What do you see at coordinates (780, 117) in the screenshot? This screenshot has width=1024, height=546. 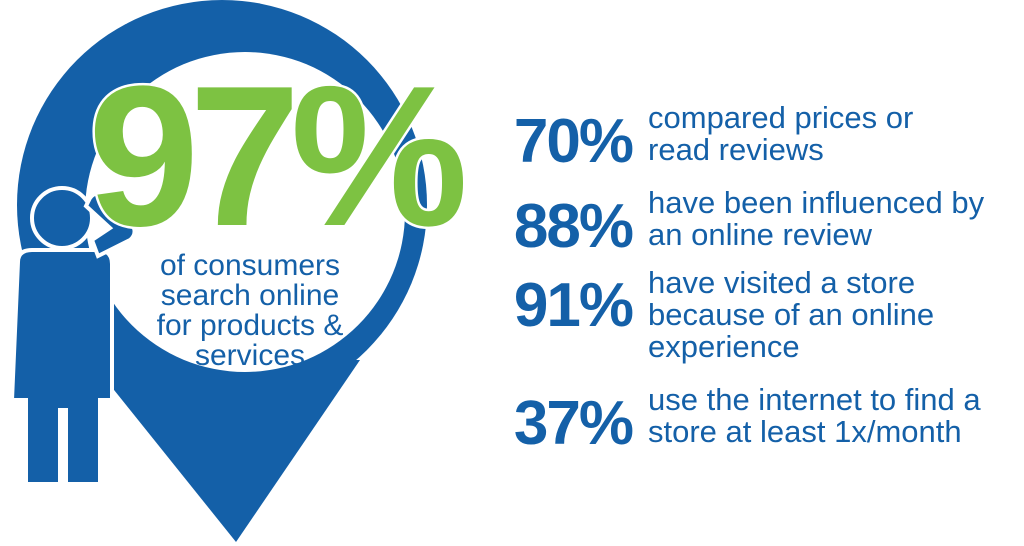 I see `stat-text: compared prices or` at bounding box center [780, 117].